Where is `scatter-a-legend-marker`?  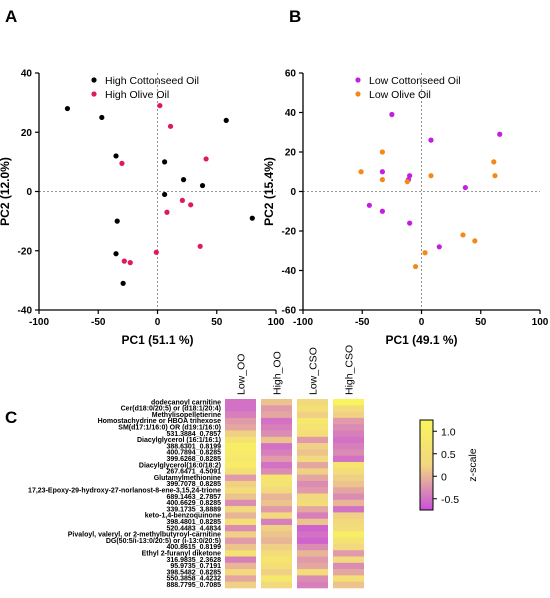
scatter-a-legend-marker is located at coordinates (94, 80).